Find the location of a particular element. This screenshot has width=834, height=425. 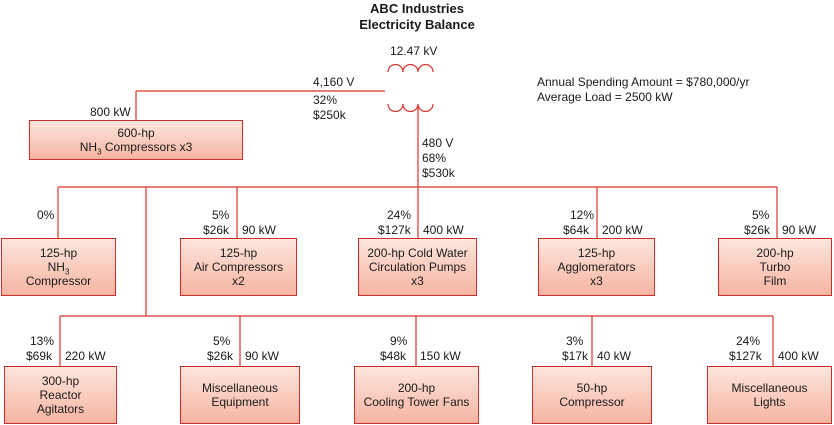

box-line-2: Air Compressors is located at coordinates (238, 267).